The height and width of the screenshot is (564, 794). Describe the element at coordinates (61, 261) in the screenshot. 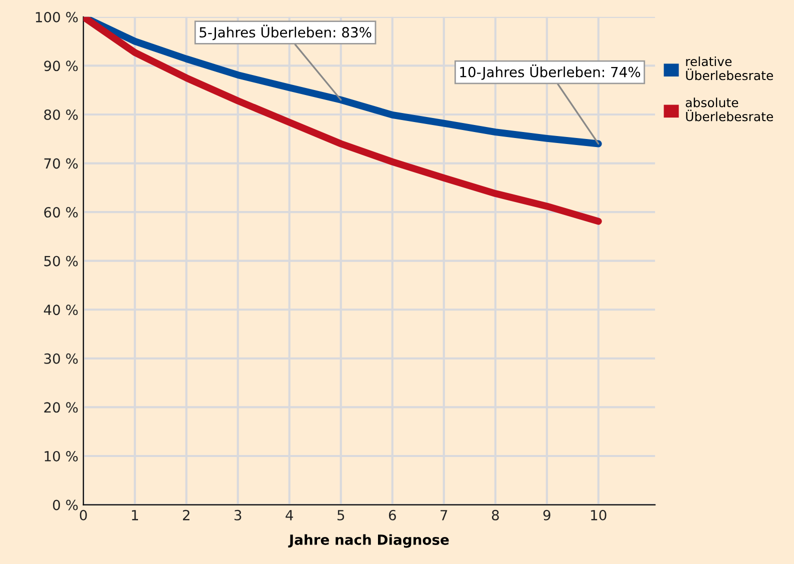

I see `y-tick-label: 50 %` at that location.